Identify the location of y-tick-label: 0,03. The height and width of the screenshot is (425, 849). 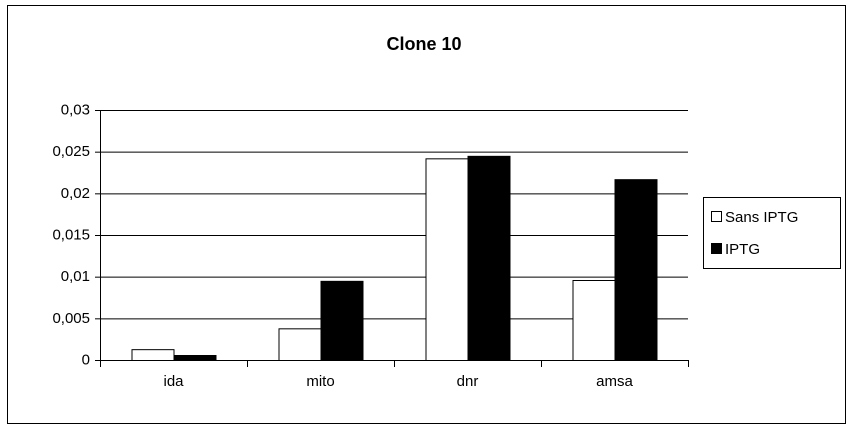
(75, 109).